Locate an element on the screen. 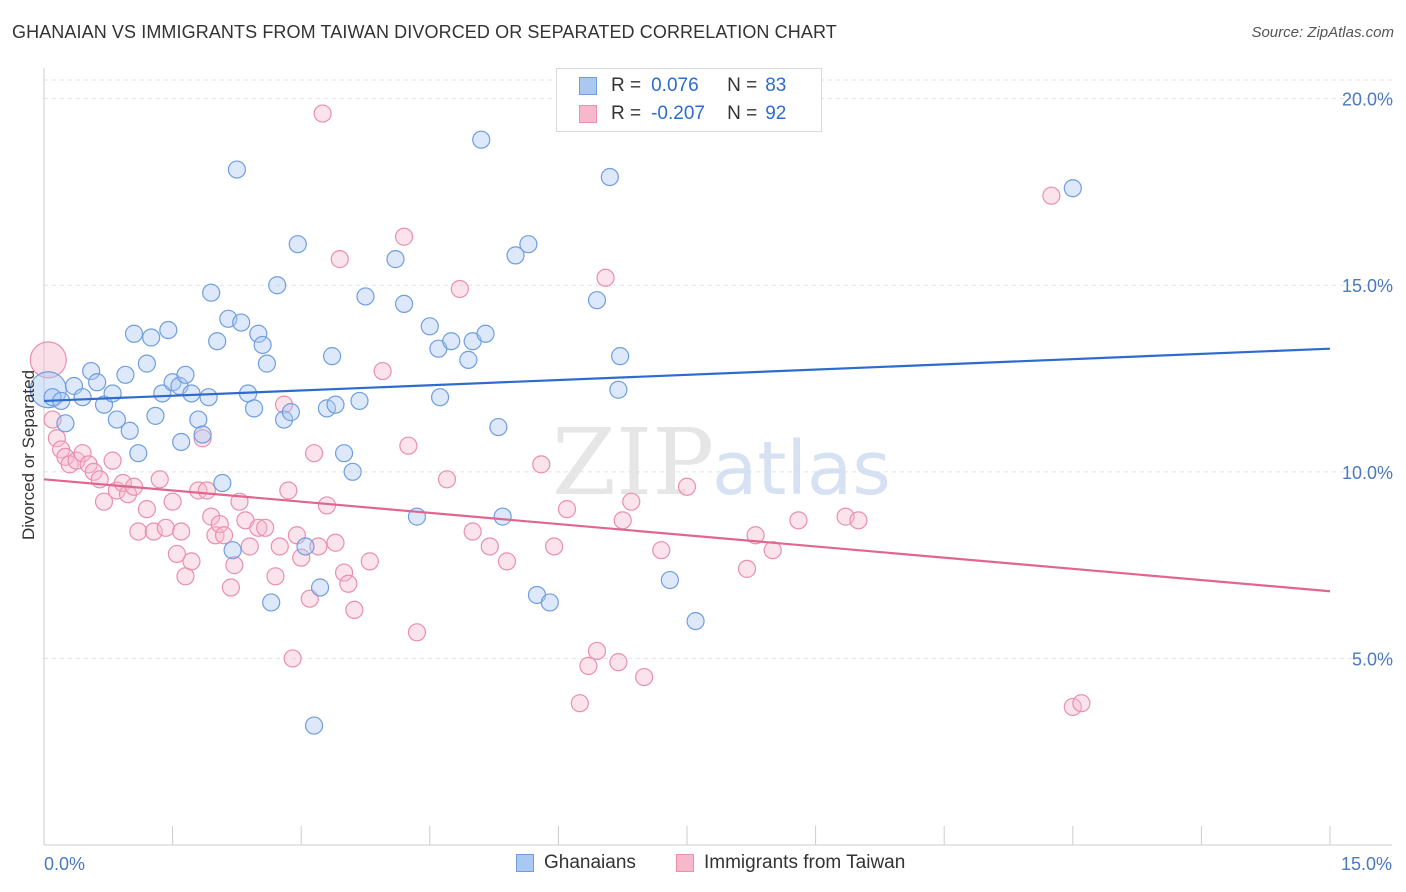  r-value: -0.207 is located at coordinates (678, 113).